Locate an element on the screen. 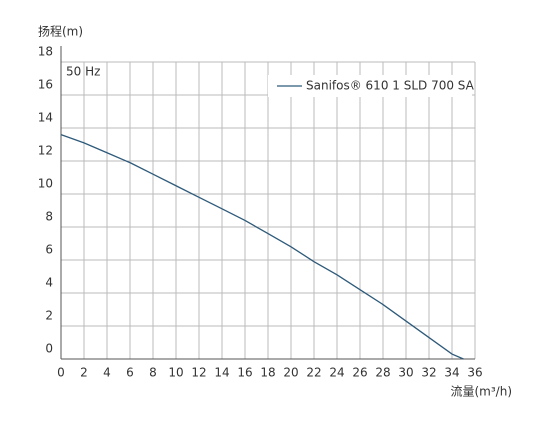 This screenshot has height=421, width=537. x-tick-label: 16 is located at coordinates (244, 373).